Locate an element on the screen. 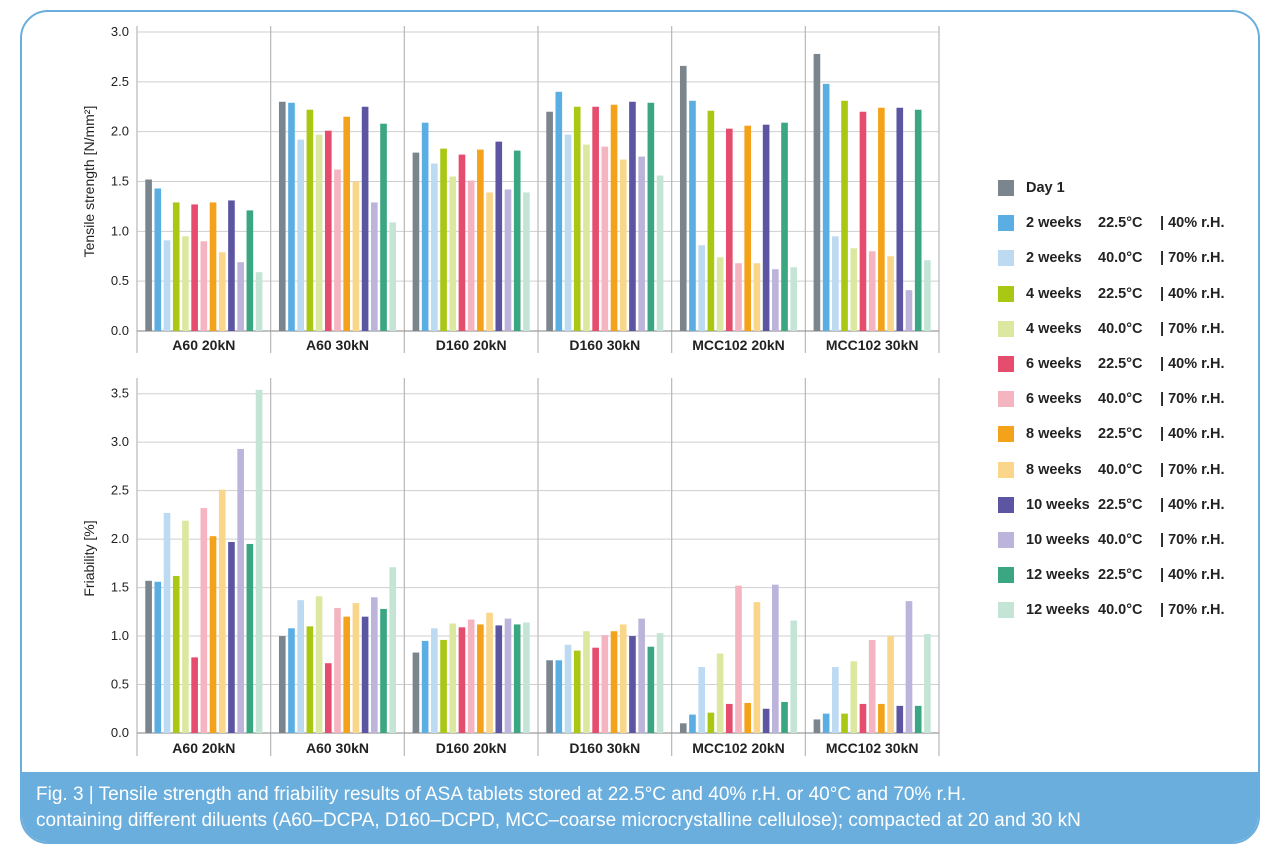  friability-category-label: A60 30kN is located at coordinates (337, 748).